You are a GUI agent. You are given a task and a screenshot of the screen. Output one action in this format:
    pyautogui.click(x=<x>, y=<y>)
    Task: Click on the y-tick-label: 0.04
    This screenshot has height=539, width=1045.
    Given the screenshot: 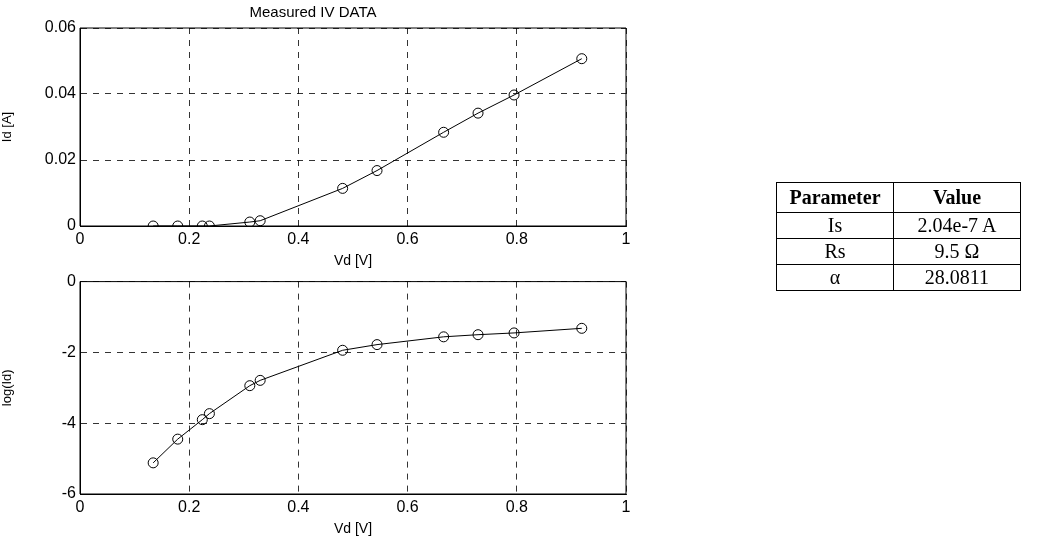 What is the action you would take?
    pyautogui.click(x=60, y=93)
    